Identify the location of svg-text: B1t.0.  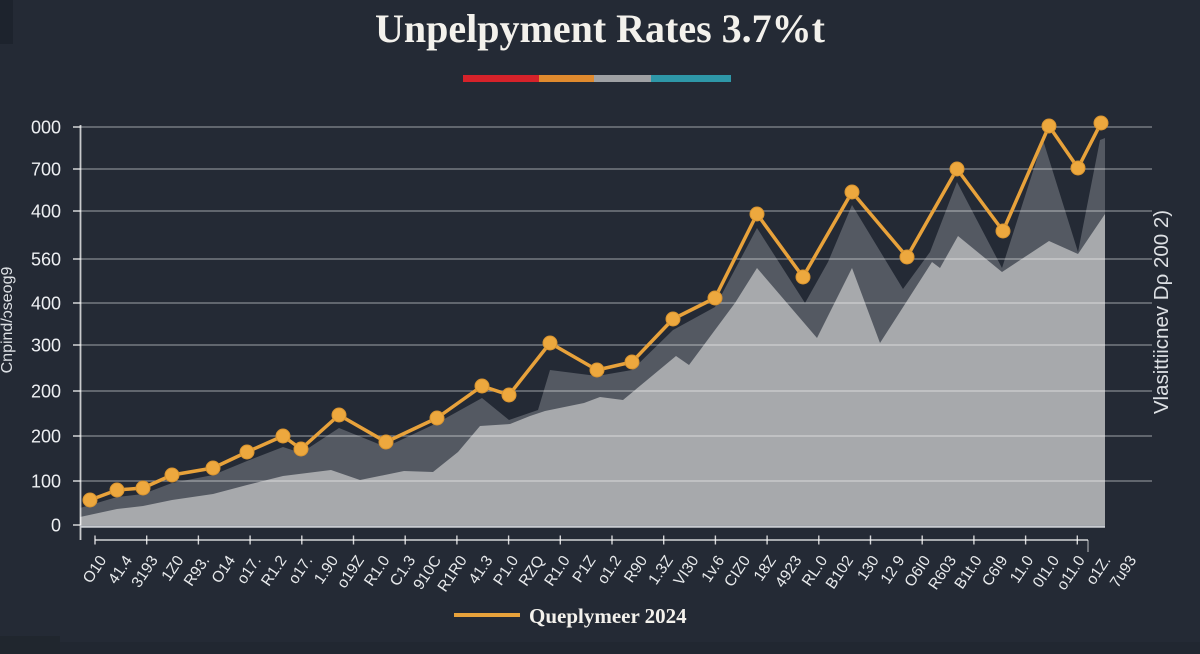
(968, 572).